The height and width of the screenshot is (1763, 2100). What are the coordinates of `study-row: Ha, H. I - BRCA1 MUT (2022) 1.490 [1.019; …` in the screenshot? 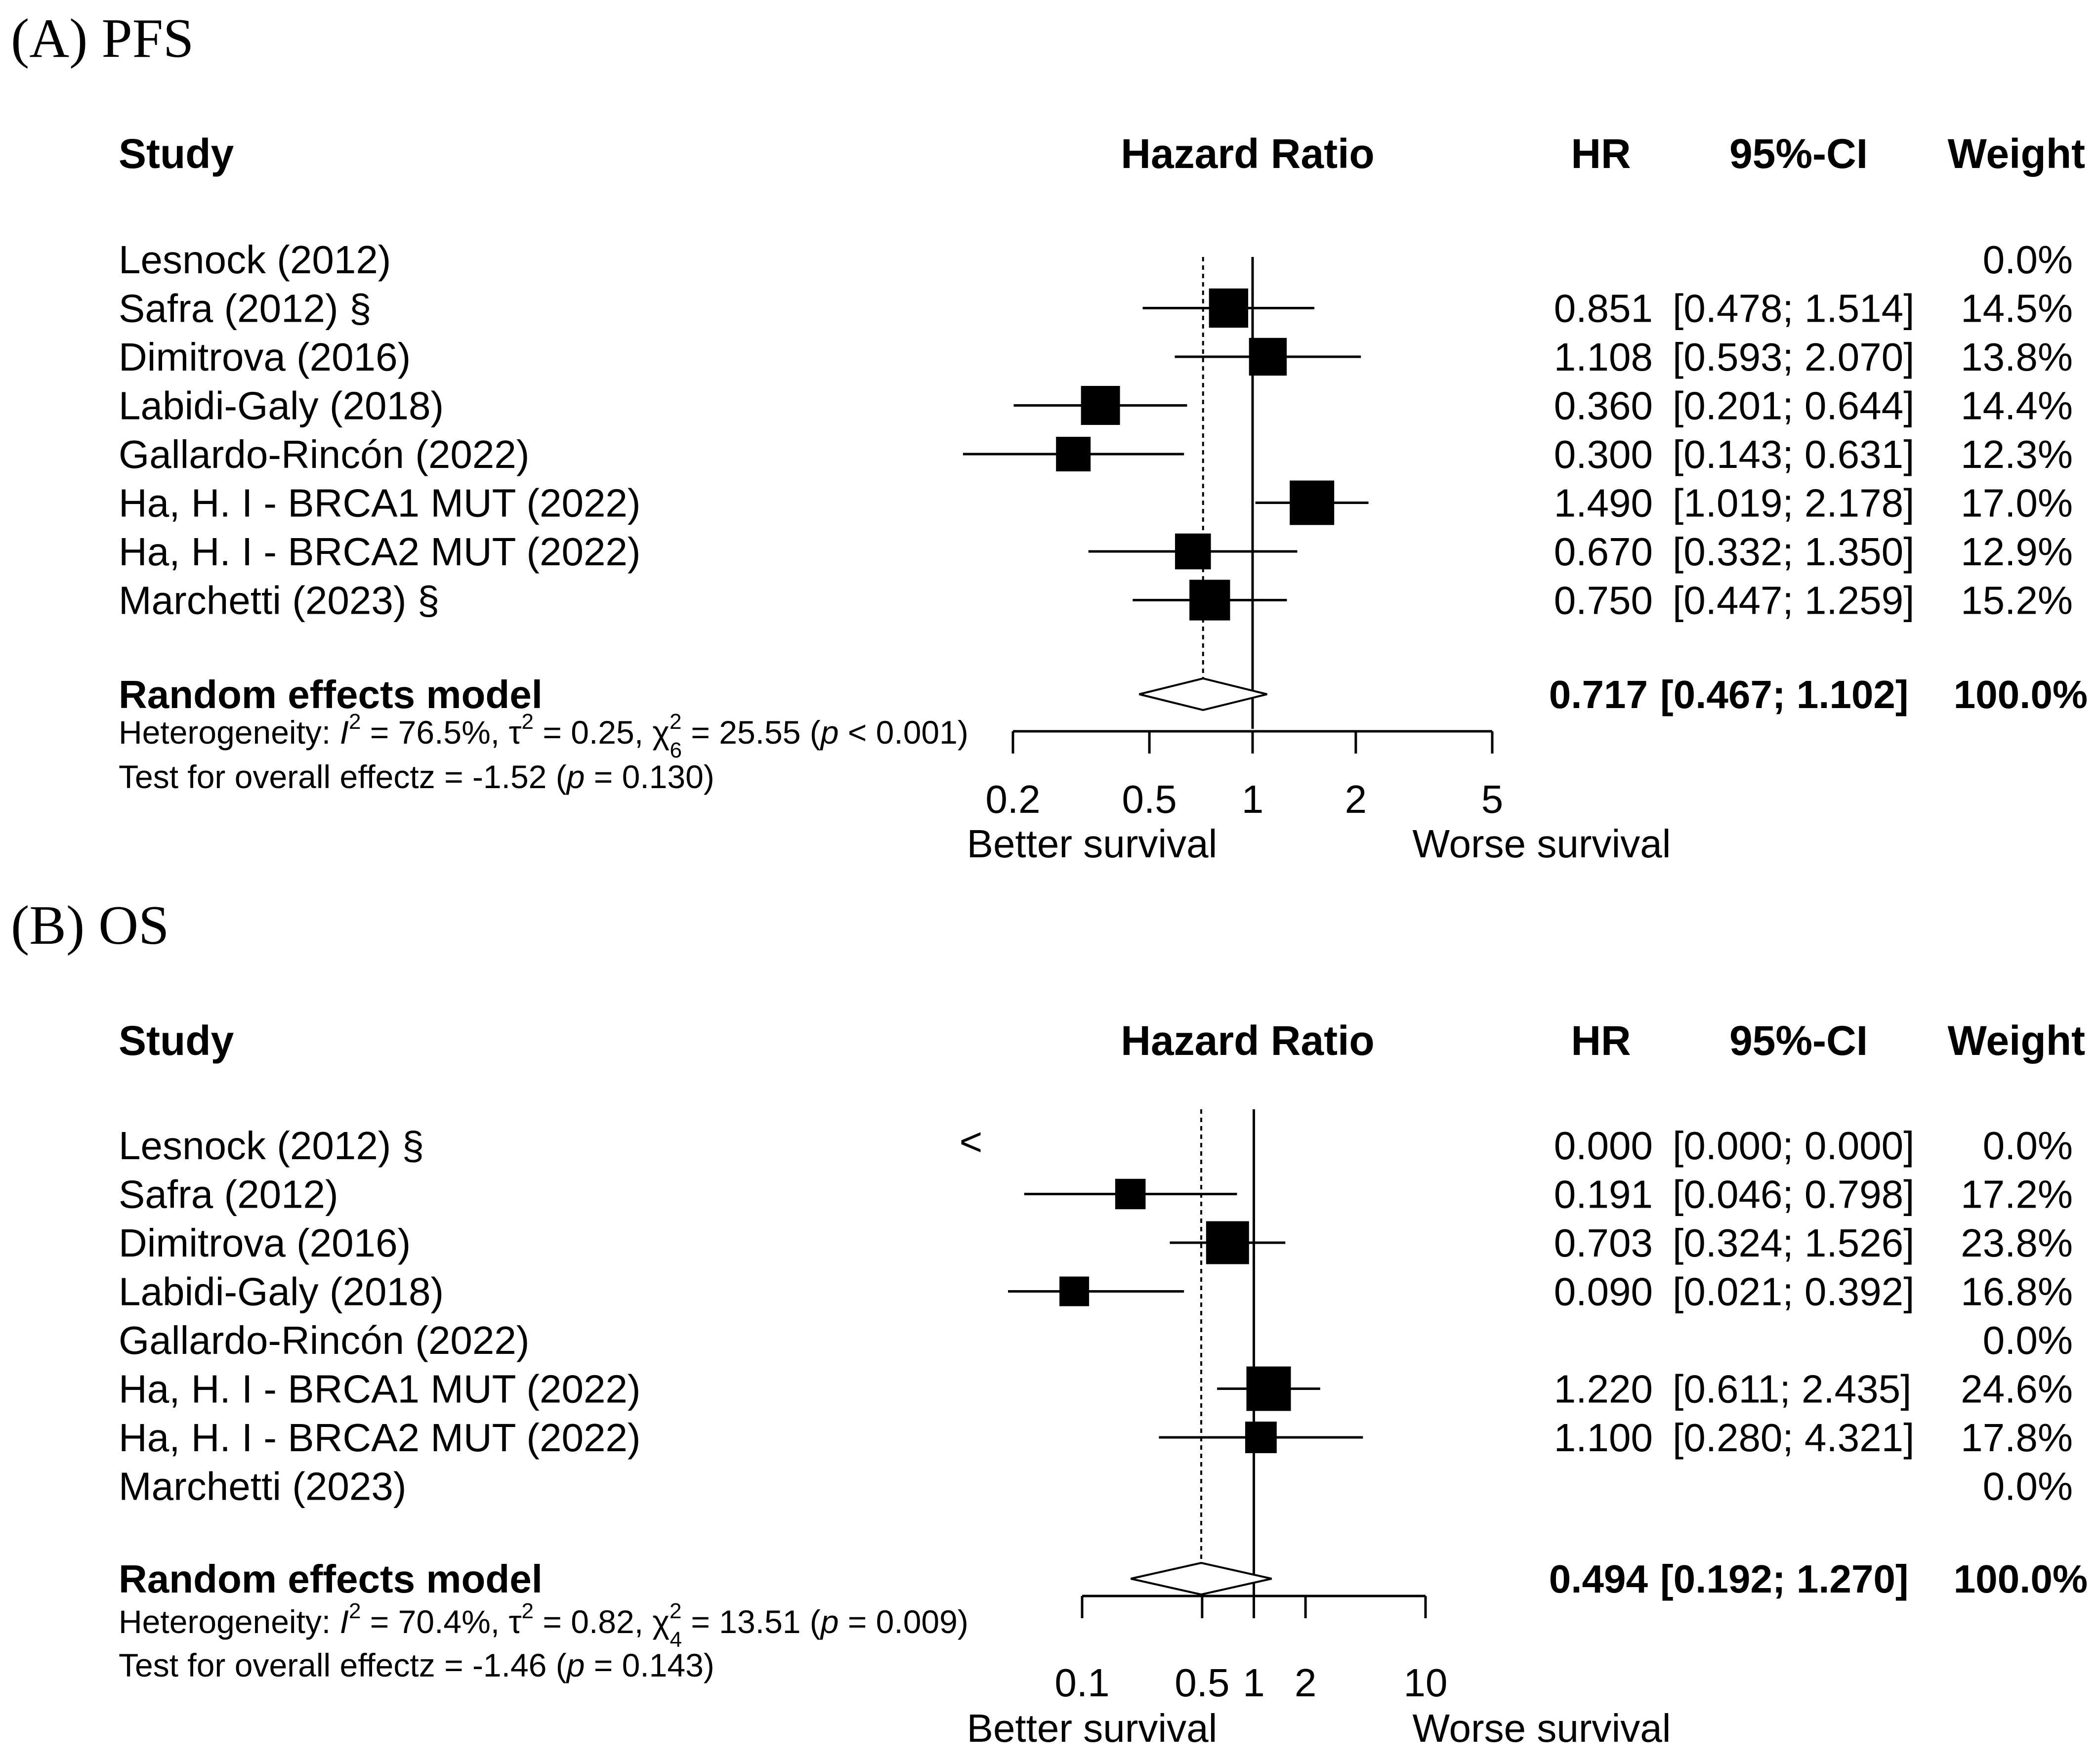 It's located at (1096, 502).